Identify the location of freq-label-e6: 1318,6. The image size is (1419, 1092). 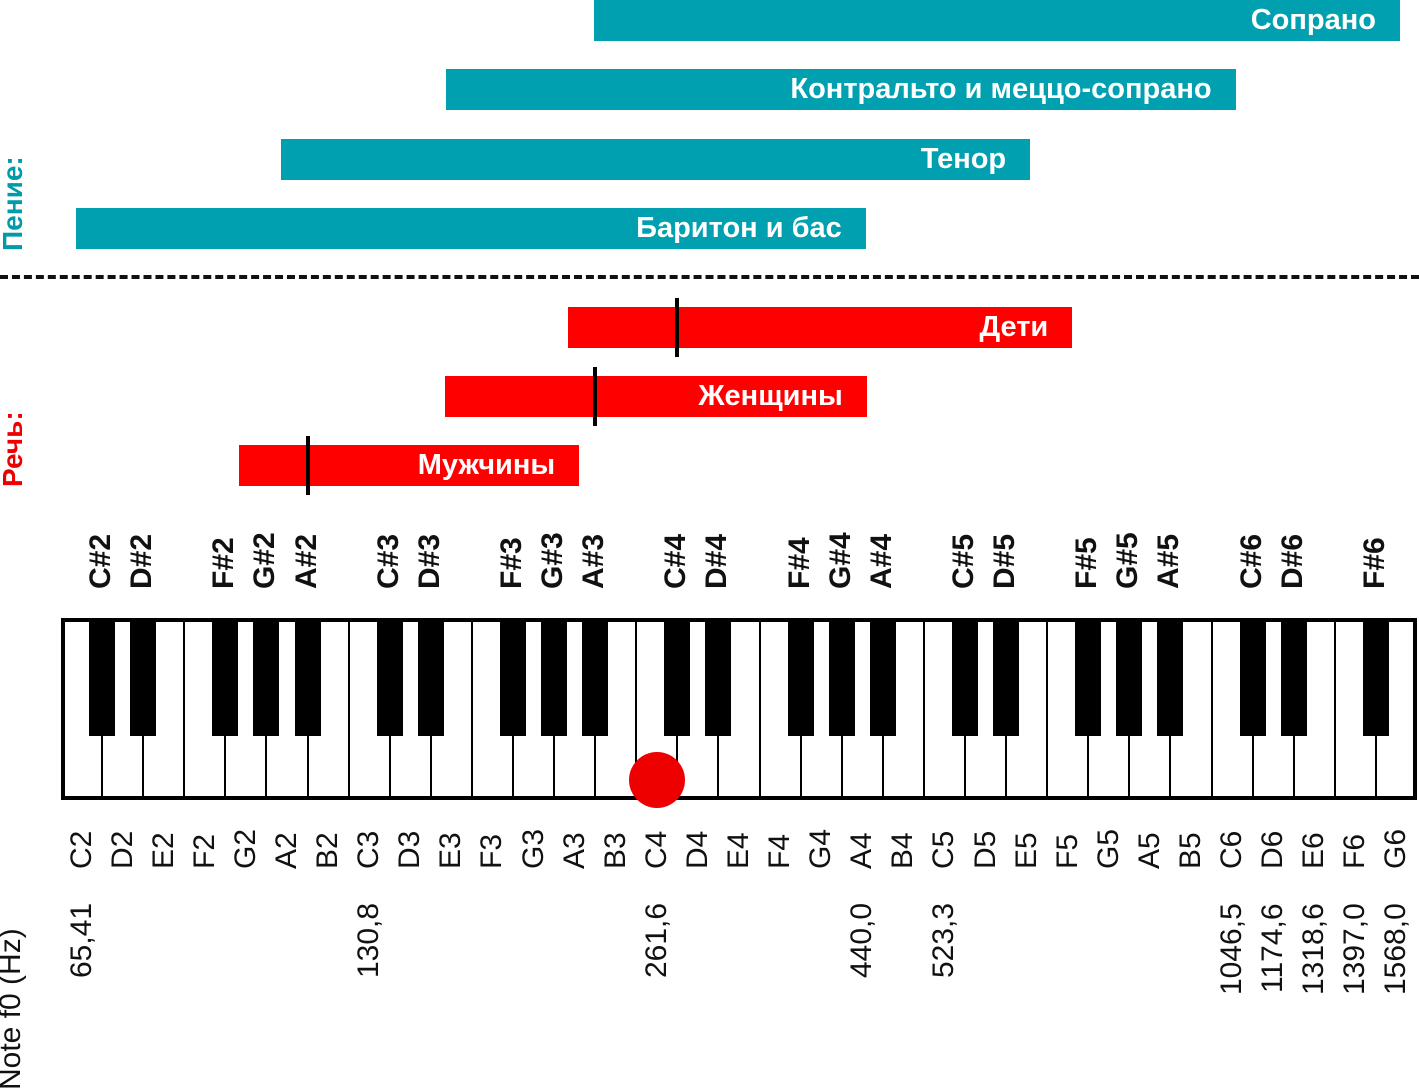
(1314, 949).